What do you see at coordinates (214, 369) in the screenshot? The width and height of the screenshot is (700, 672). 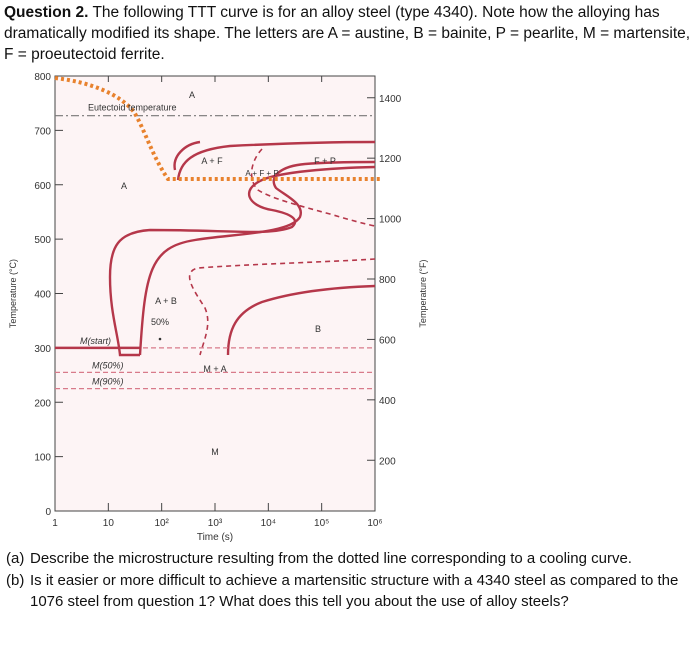 I see `region-label-ma: M + A` at bounding box center [214, 369].